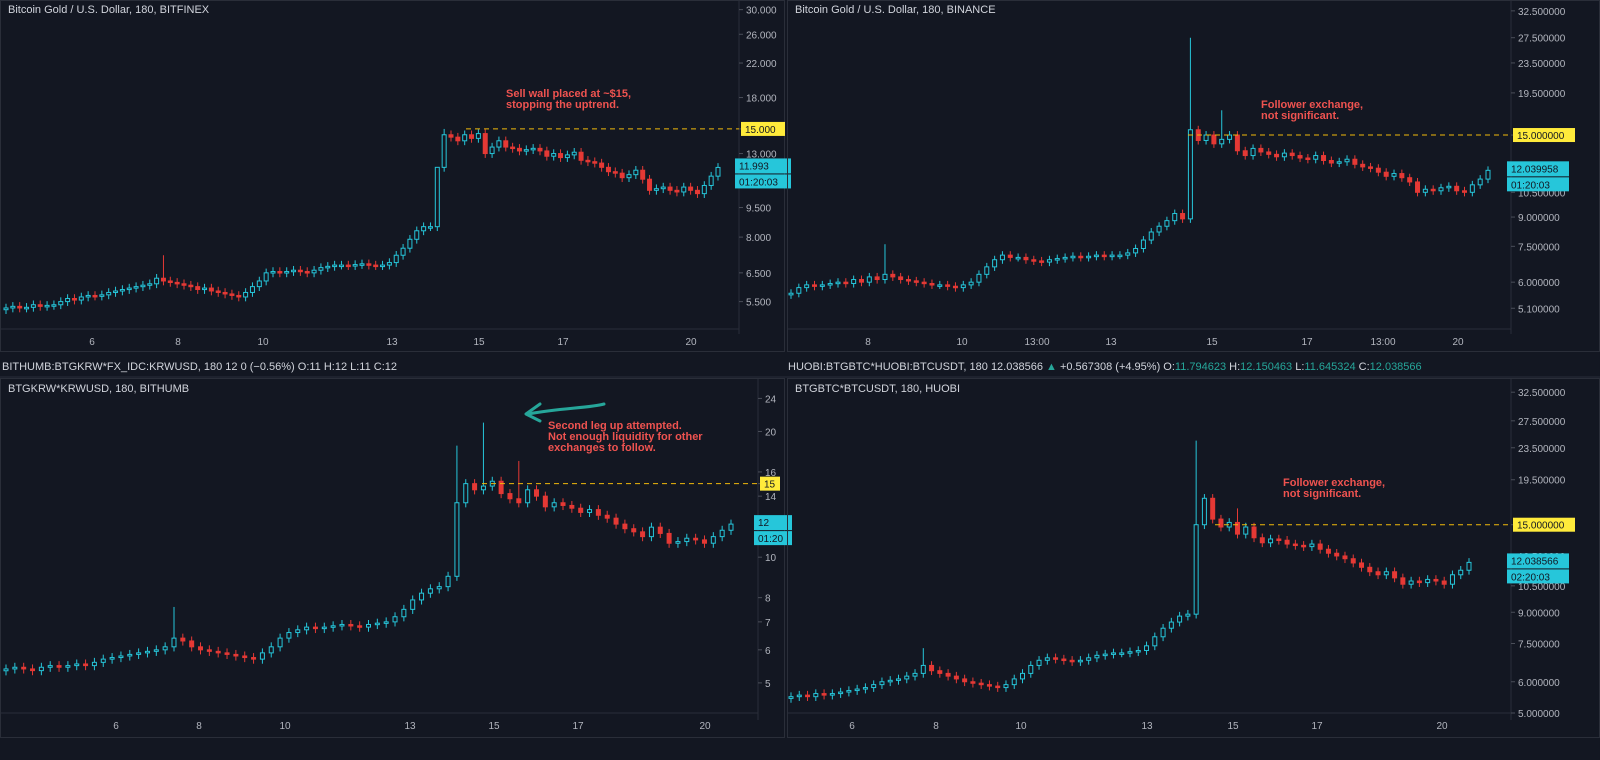  I want to click on legend-segment: 12.150463, so click(1266, 367).